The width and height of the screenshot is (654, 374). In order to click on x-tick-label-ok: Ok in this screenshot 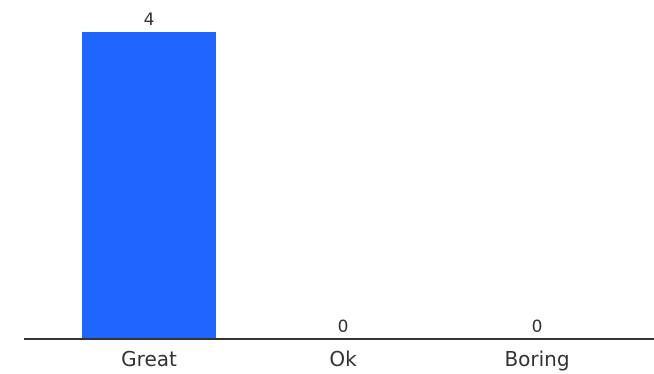, I will do `click(343, 359)`.